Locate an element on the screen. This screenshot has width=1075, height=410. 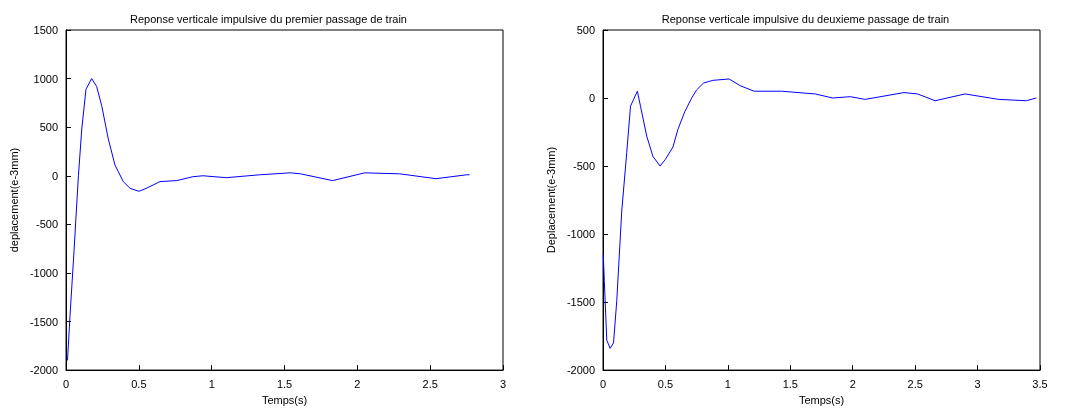
chart-title: Reponse verticale impulsive du premier passage de train is located at coordinates (268, 18).